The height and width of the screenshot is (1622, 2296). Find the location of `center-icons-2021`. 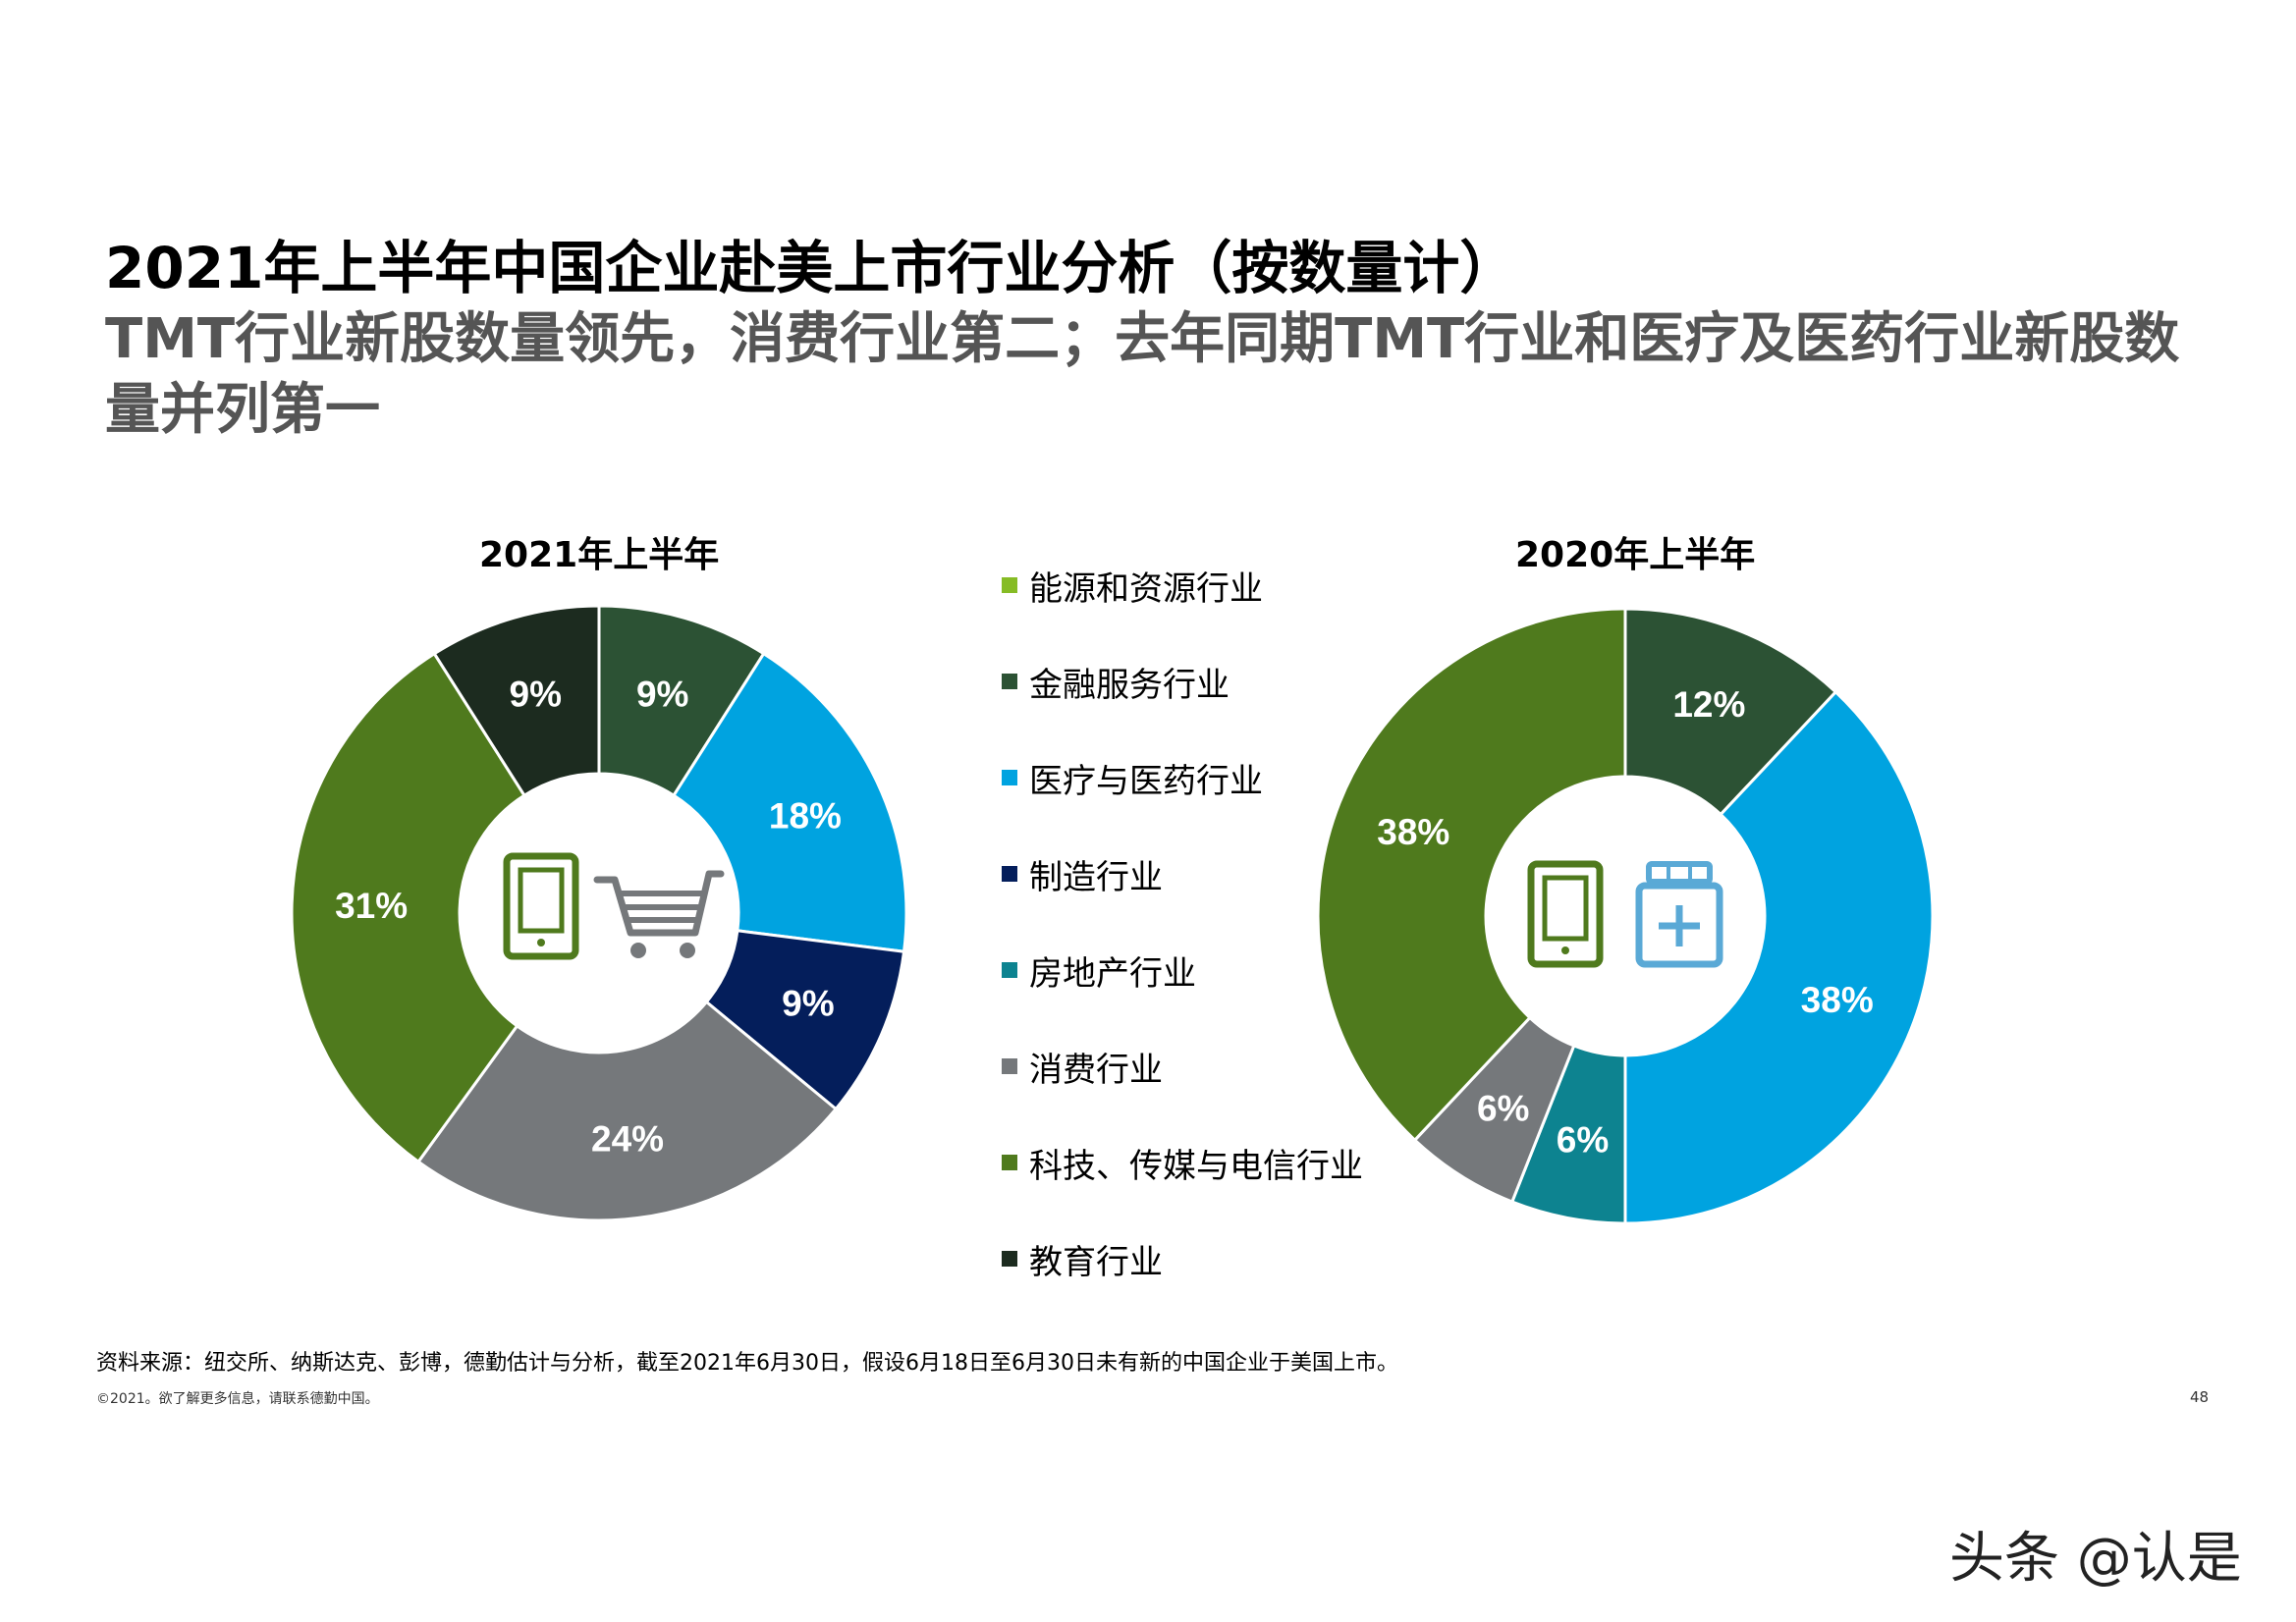

center-icons-2021 is located at coordinates (614, 906).